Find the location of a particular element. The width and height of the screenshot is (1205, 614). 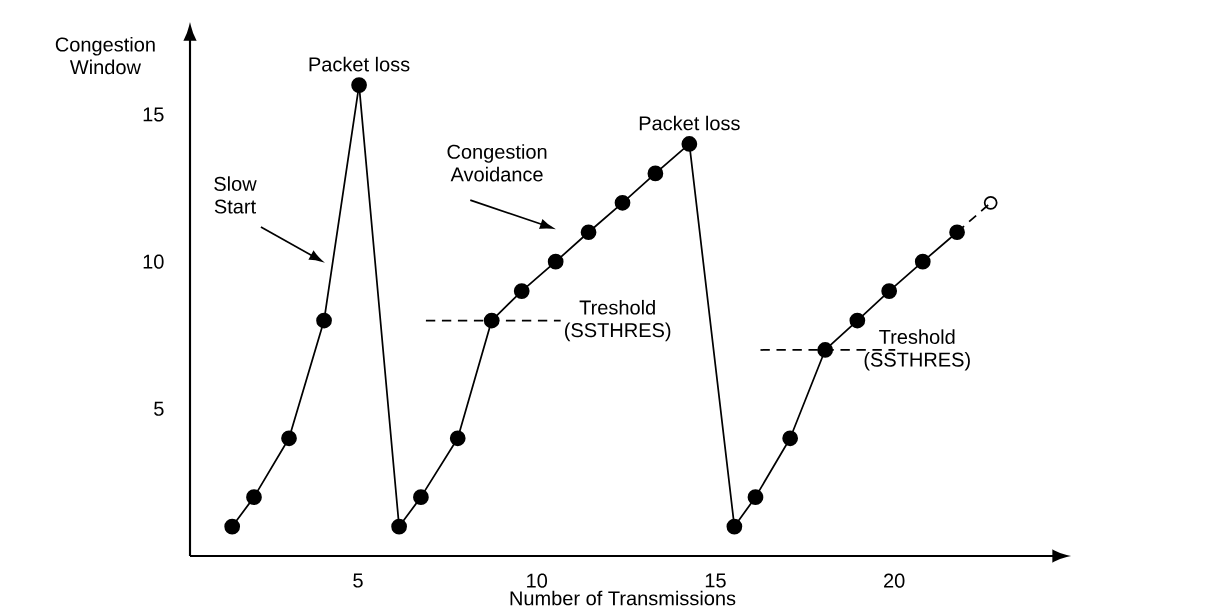

y-tick-label: 5 is located at coordinates (159, 408).